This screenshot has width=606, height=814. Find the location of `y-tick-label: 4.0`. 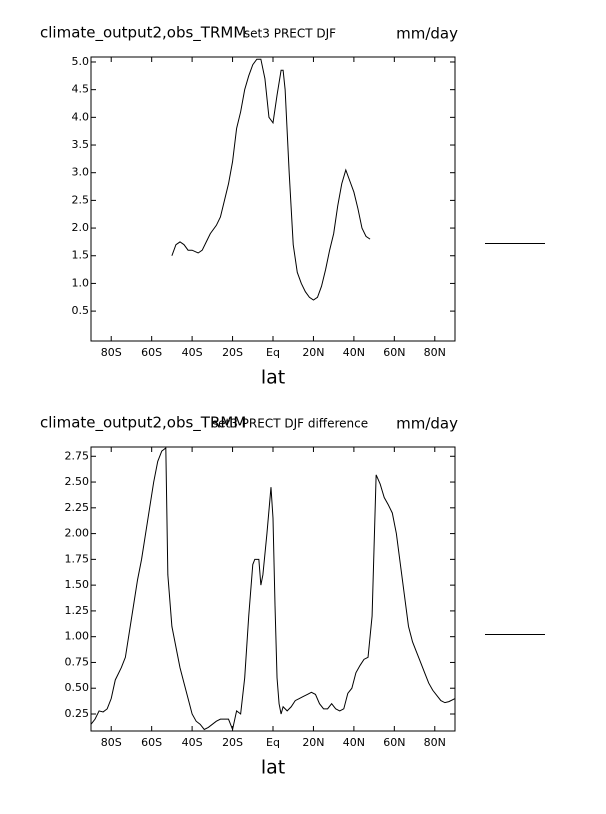

y-tick-label: 4.0 is located at coordinates (81, 116).